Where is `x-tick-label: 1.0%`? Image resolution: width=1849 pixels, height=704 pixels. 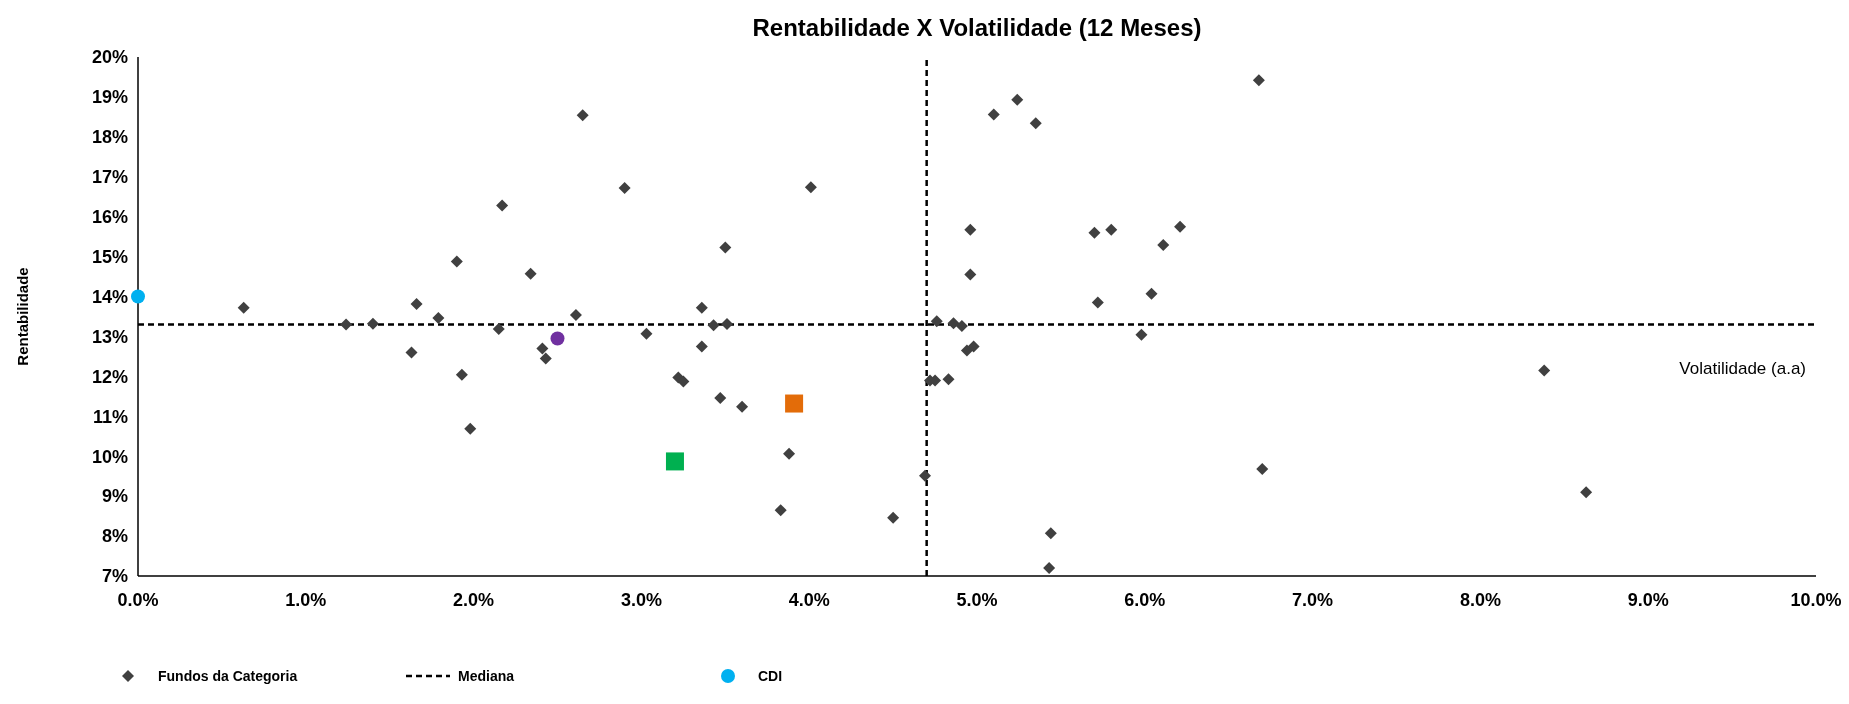
x-tick-label: 1.0% is located at coordinates (306, 600).